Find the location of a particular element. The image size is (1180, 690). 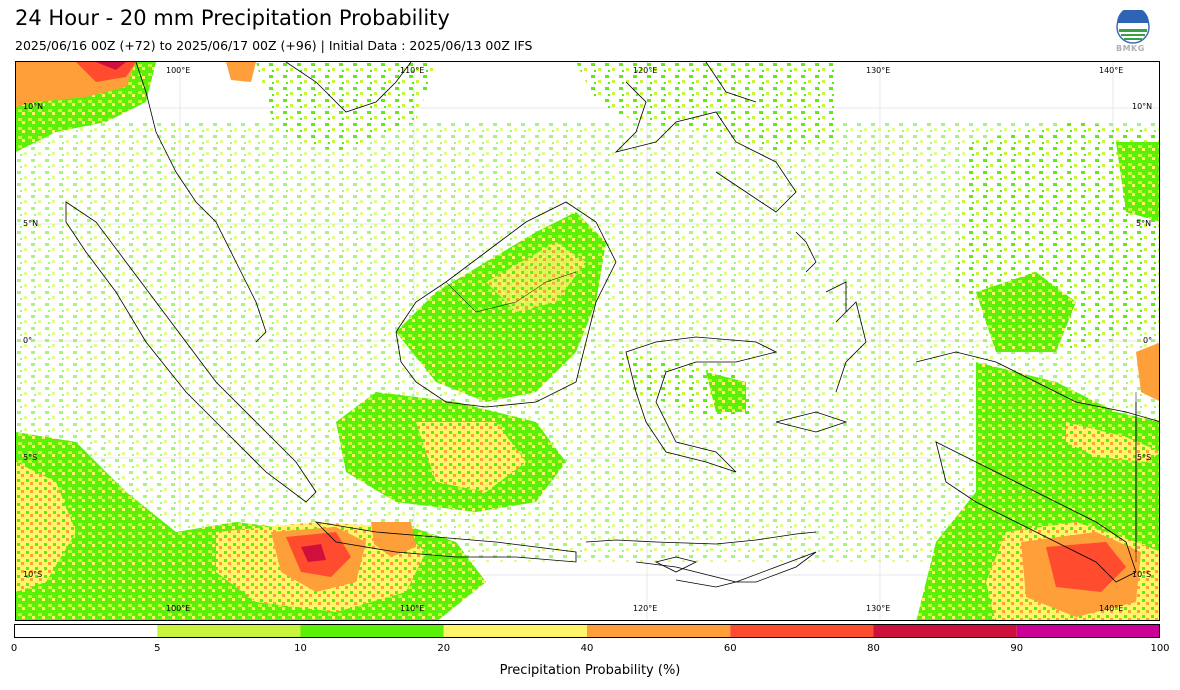

colorbar-ticks: 0 5 10 20 40 60 80 90 100 is located at coordinates (590, 650).